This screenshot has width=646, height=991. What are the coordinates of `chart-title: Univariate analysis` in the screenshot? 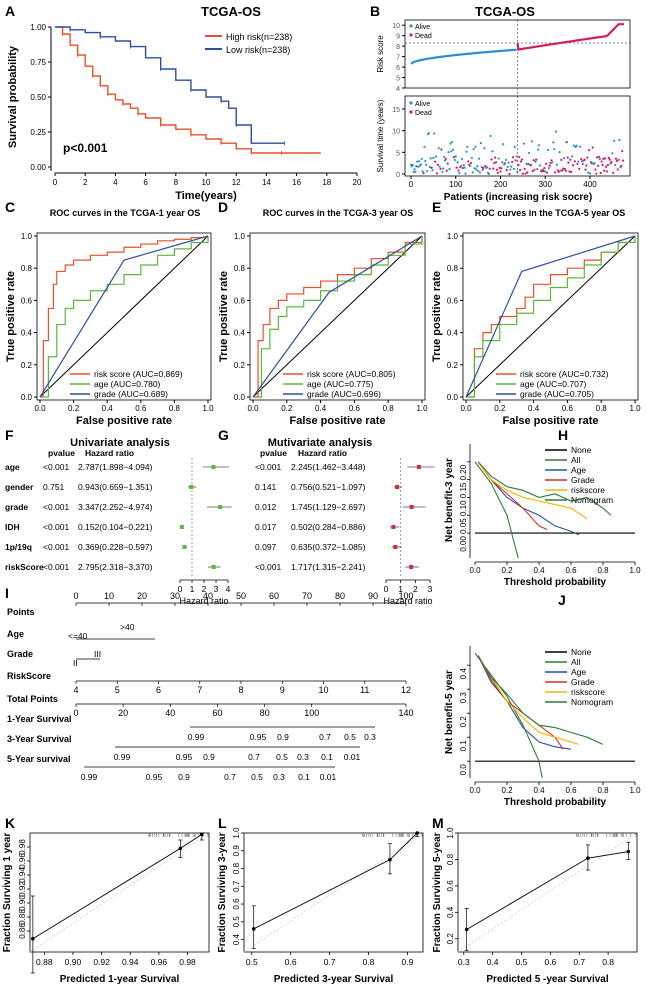 It's located at (120, 443).